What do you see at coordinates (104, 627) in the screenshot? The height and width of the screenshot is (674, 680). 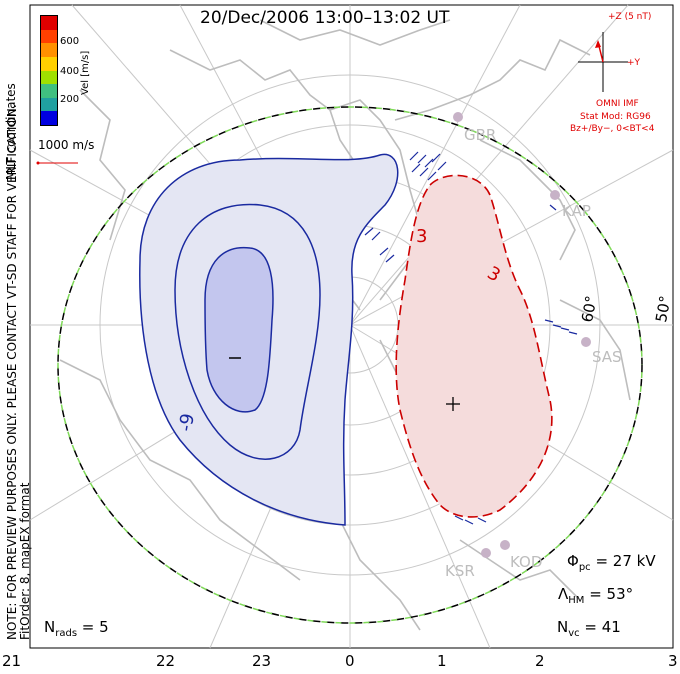 I see `n-rads-value: 5` at bounding box center [104, 627].